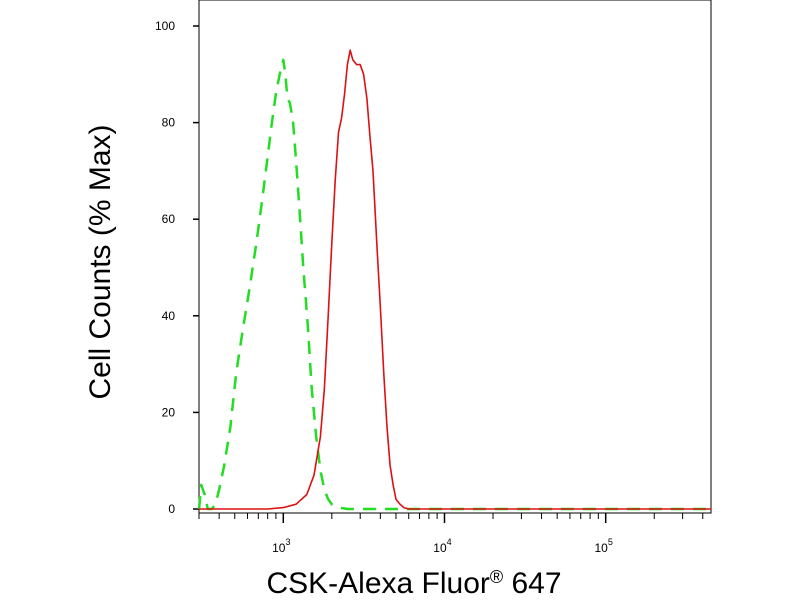  What do you see at coordinates (169, 123) in the screenshot?
I see `y-tick-label: 80` at bounding box center [169, 123].